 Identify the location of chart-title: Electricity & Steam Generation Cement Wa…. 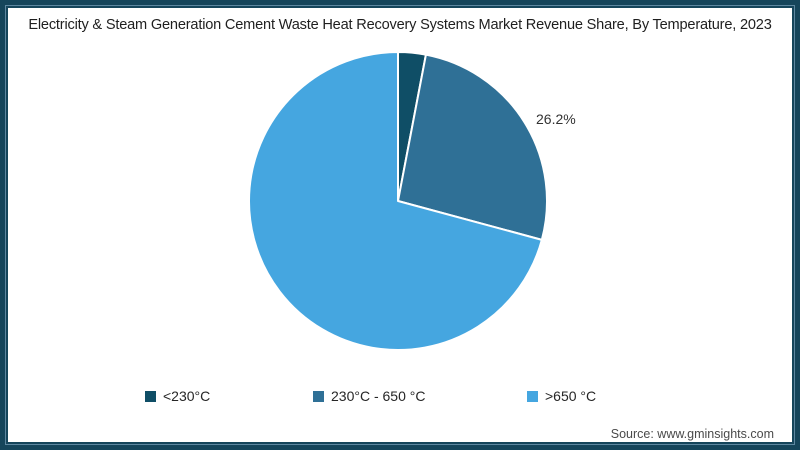
(400, 25).